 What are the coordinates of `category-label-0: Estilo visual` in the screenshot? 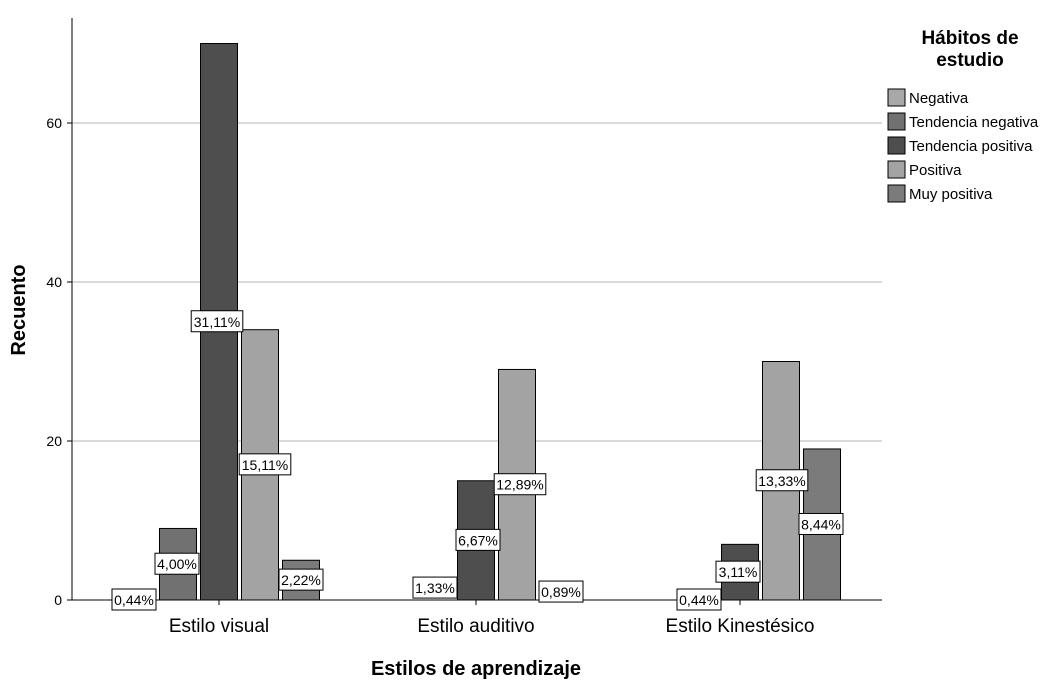 It's located at (219, 626).